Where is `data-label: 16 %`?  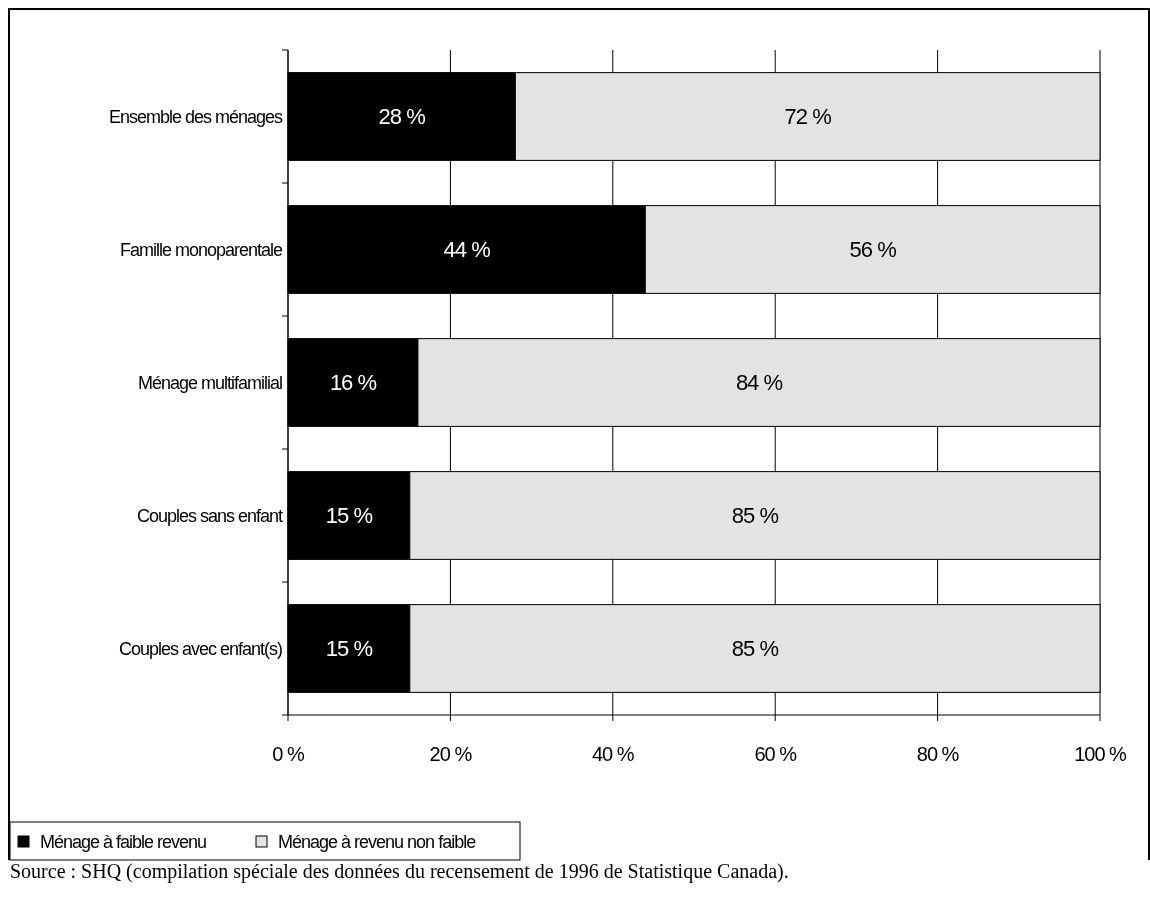
data-label: 16 % is located at coordinates (353, 383).